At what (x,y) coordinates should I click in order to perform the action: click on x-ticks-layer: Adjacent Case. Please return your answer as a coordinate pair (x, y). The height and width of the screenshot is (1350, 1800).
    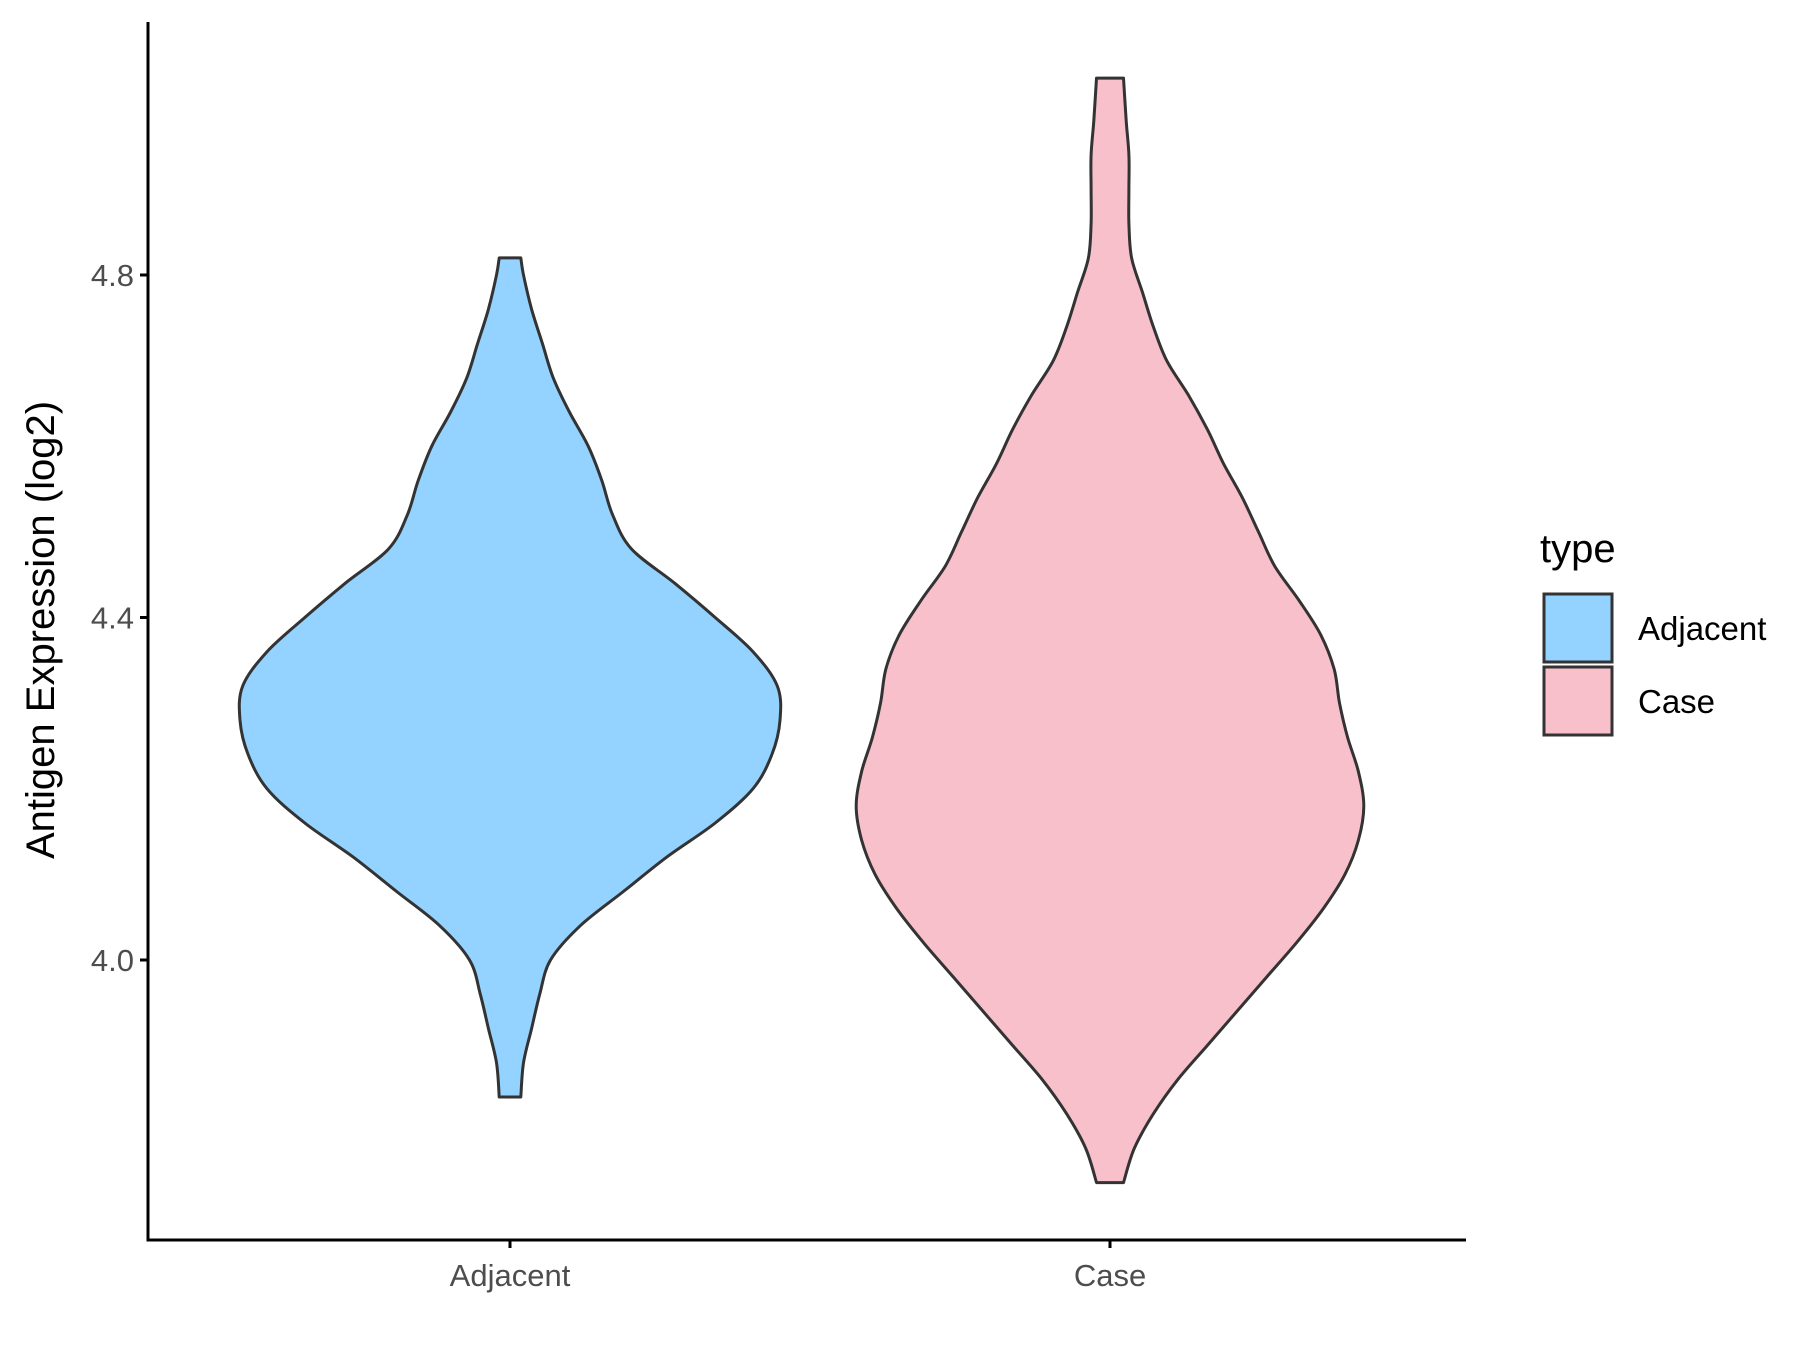
    Looking at the image, I should click on (798, 1266).